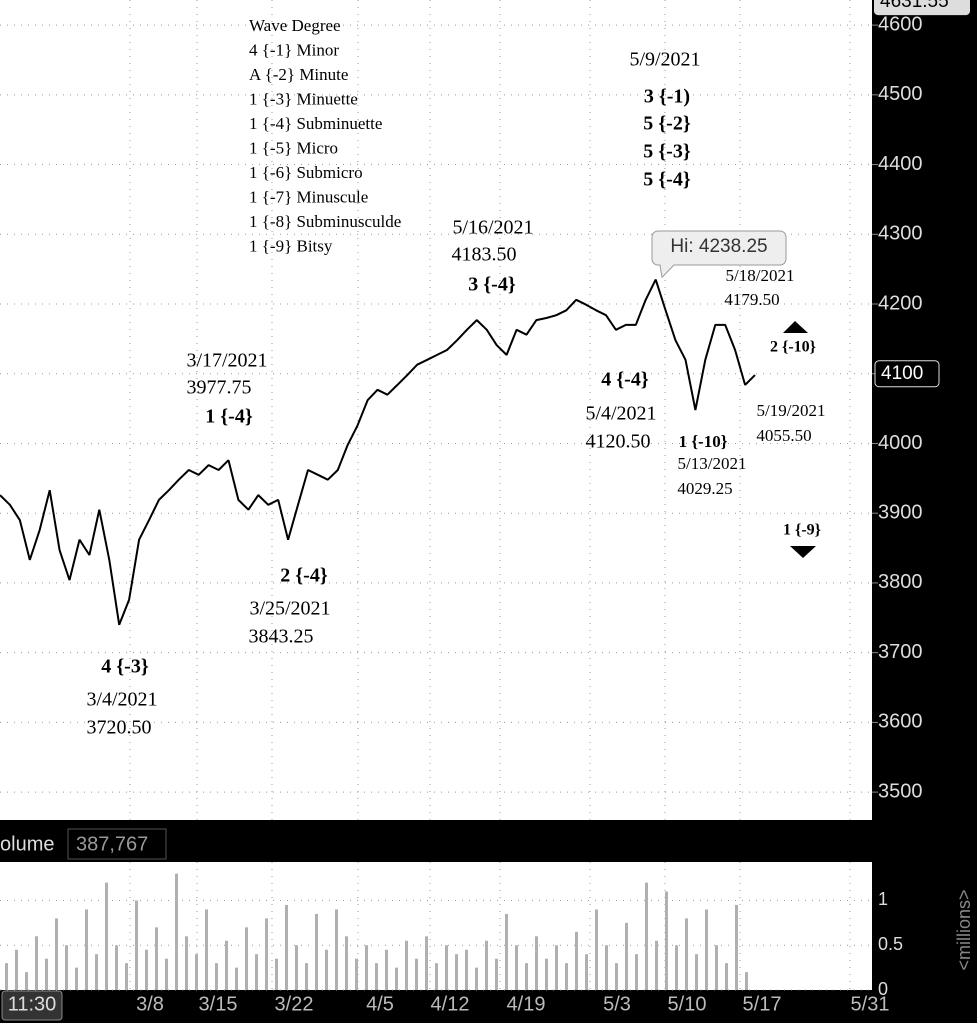 Image resolution: width=977 pixels, height=1023 pixels. I want to click on x-tick-label: 5/3, so click(617, 1004).